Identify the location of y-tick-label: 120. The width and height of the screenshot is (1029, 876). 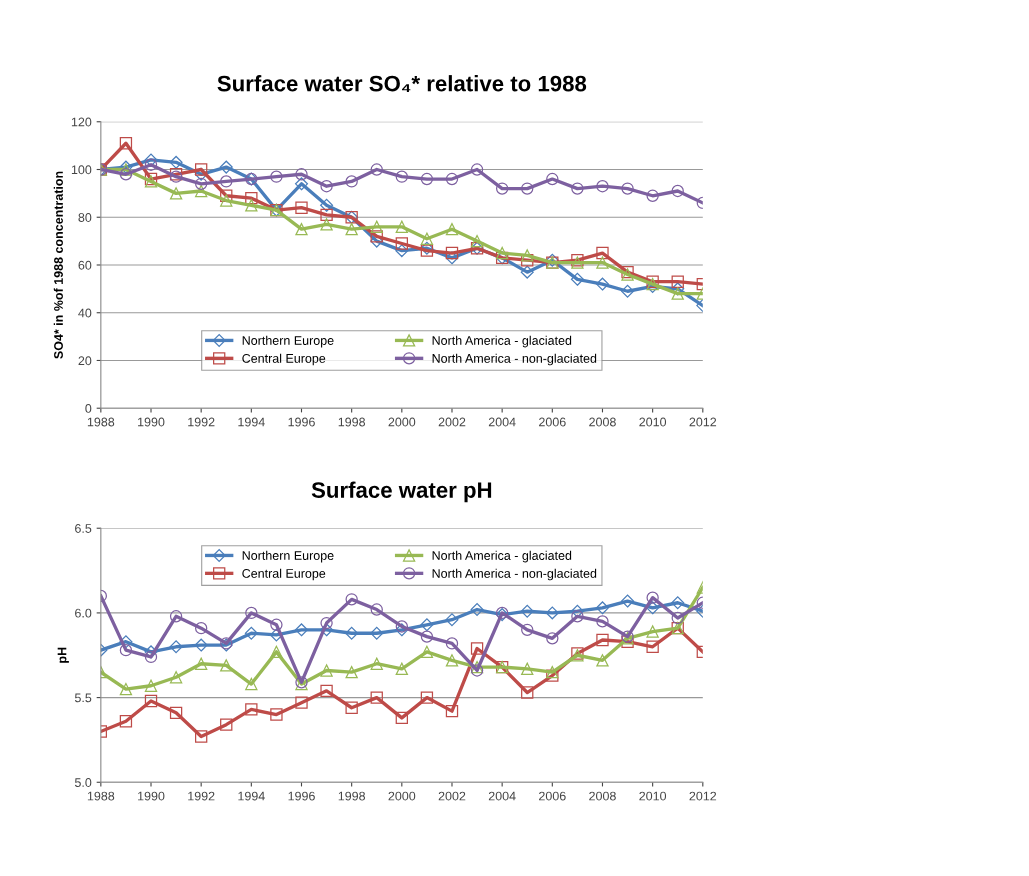
(81, 122).